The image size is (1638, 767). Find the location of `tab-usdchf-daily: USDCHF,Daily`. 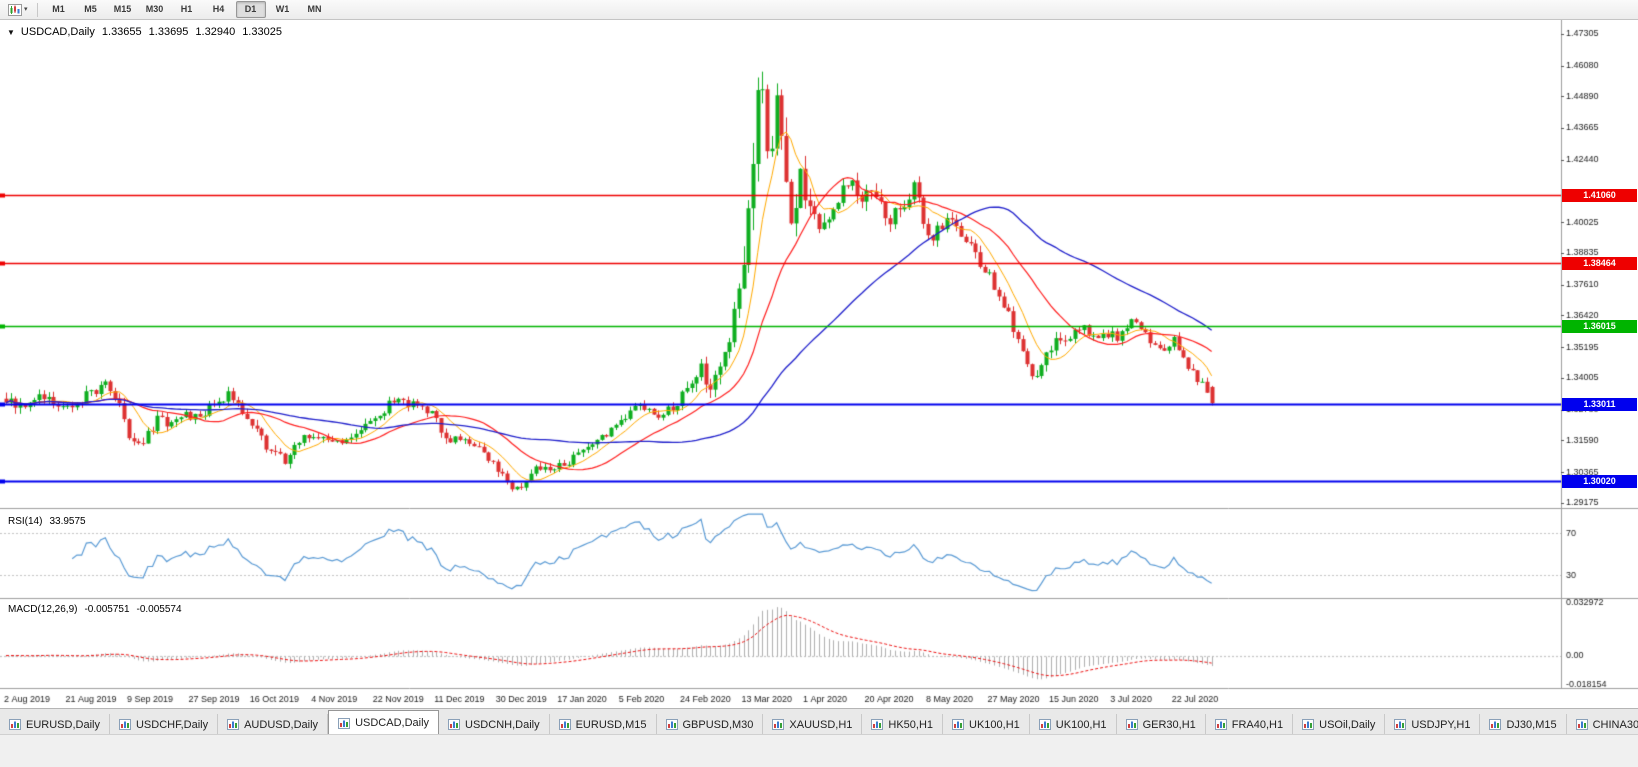

tab-usdchf-daily: USDCHF,Daily is located at coordinates (164, 724).